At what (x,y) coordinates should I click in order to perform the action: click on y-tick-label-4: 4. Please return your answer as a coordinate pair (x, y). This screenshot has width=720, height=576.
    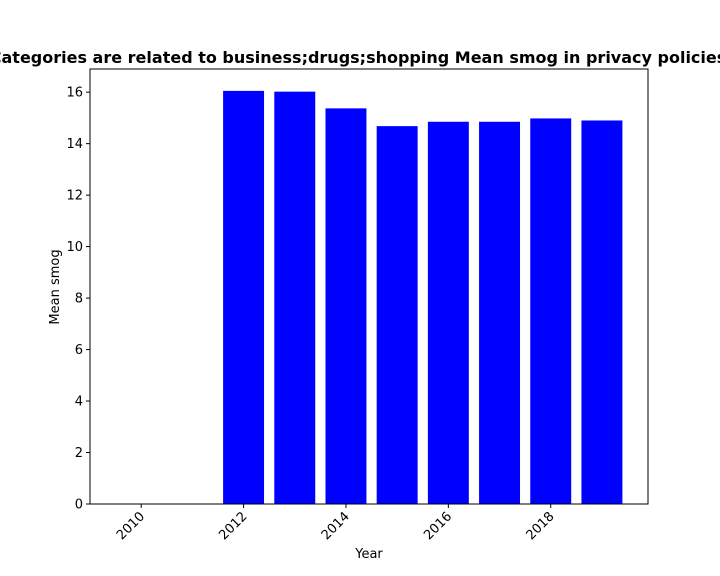
    Looking at the image, I should click on (79, 402).